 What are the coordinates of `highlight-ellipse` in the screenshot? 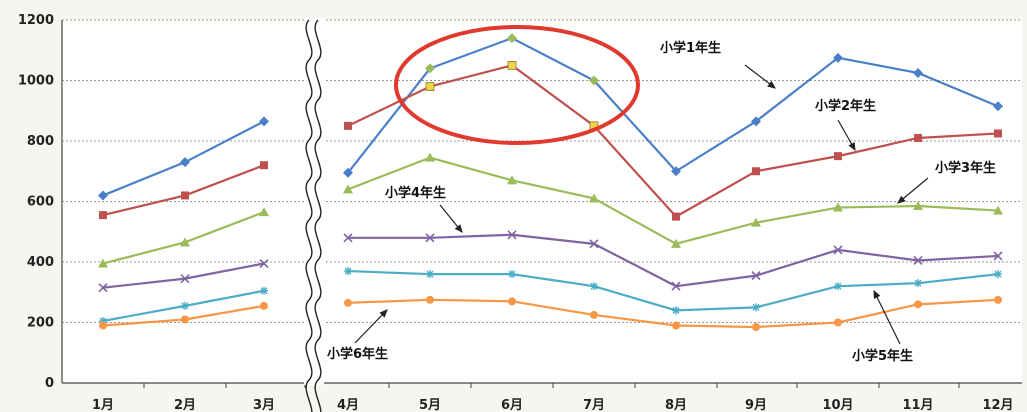 It's located at (517, 85).